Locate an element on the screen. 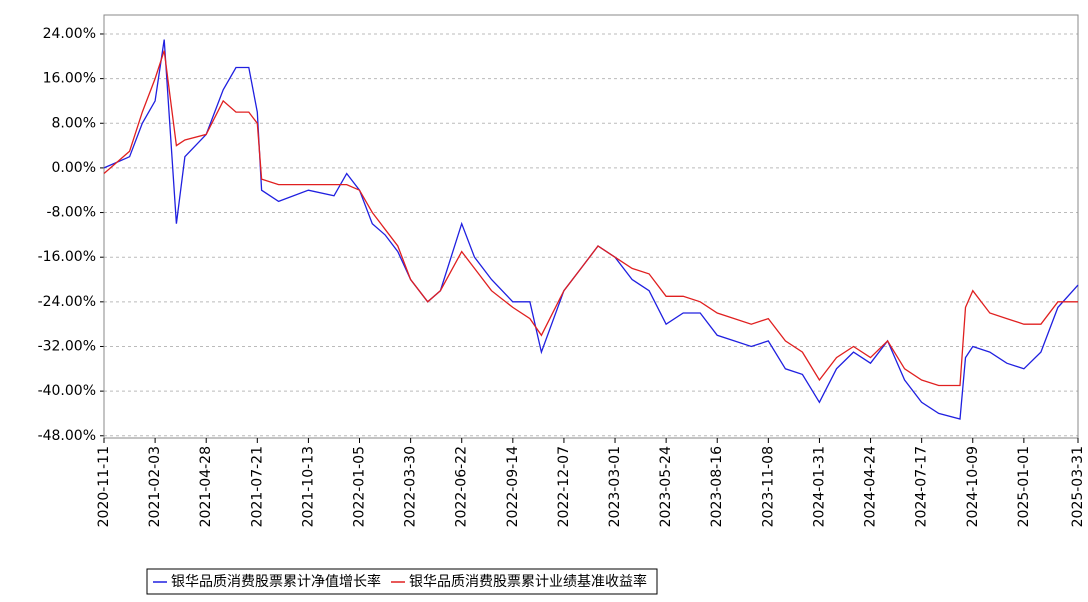  x-tick-label: 2022-12-07 is located at coordinates (564, 486).